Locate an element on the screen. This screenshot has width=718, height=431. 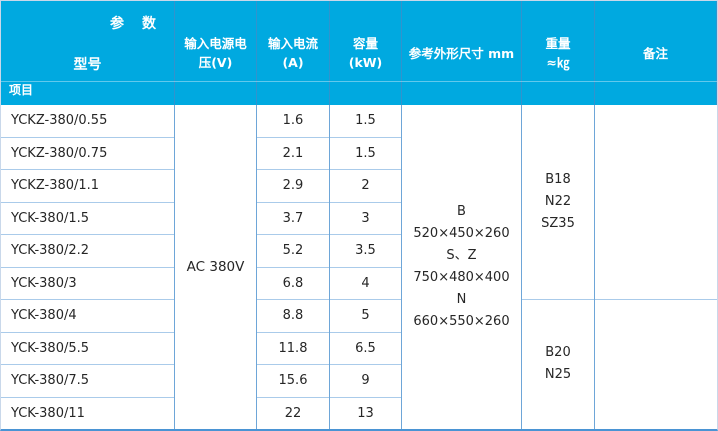
header-line: 备注 is located at coordinates (655, 53).